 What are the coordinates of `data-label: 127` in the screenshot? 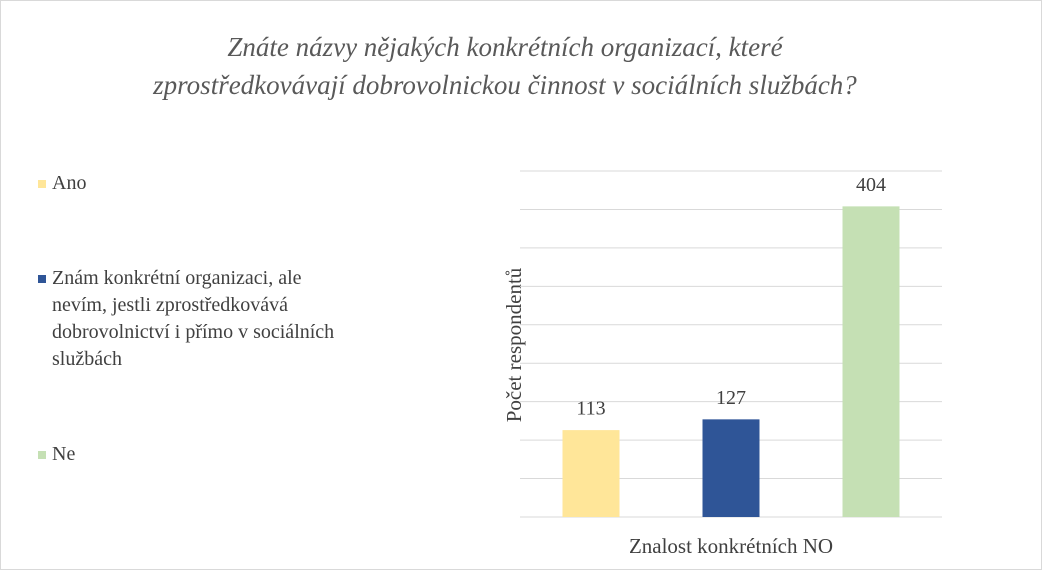 It's located at (731, 398).